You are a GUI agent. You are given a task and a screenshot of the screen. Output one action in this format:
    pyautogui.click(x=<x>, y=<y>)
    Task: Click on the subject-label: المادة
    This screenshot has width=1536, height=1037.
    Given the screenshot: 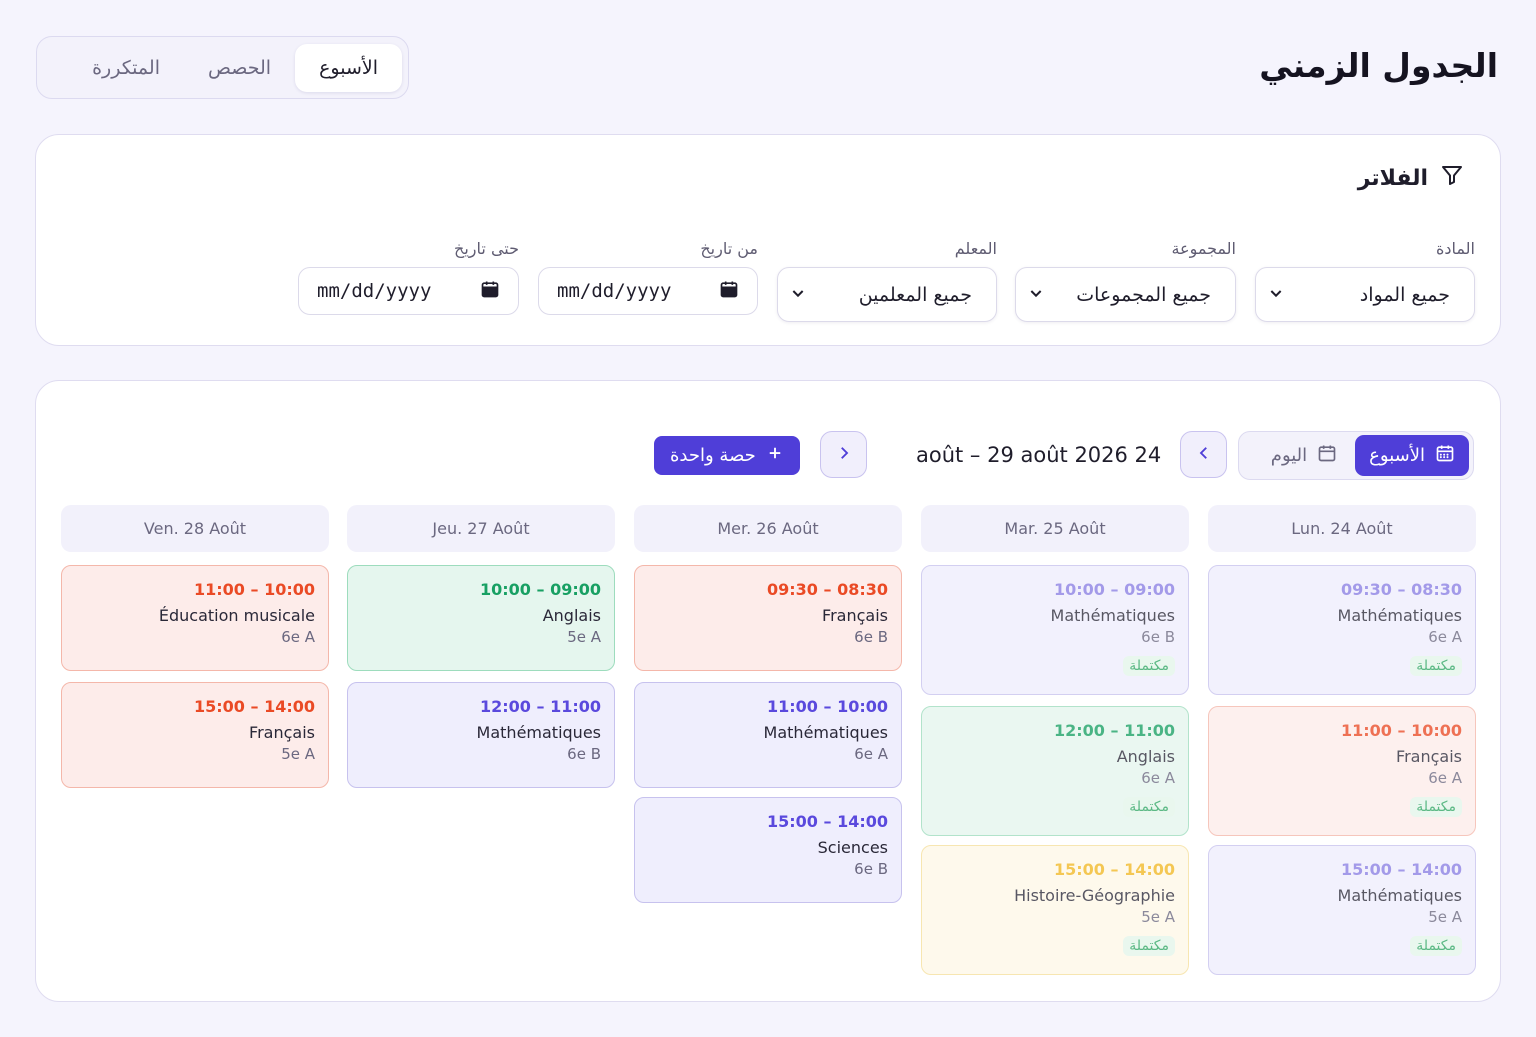 What is the action you would take?
    pyautogui.click(x=1455, y=248)
    